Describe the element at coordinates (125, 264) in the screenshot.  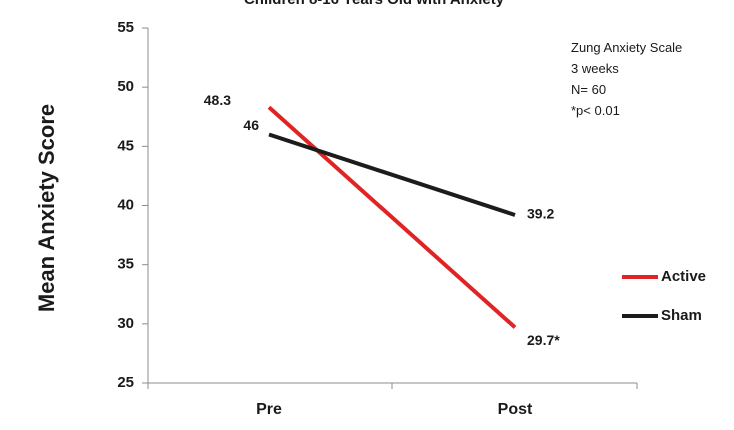
I see `y-tick-label: 35` at that location.